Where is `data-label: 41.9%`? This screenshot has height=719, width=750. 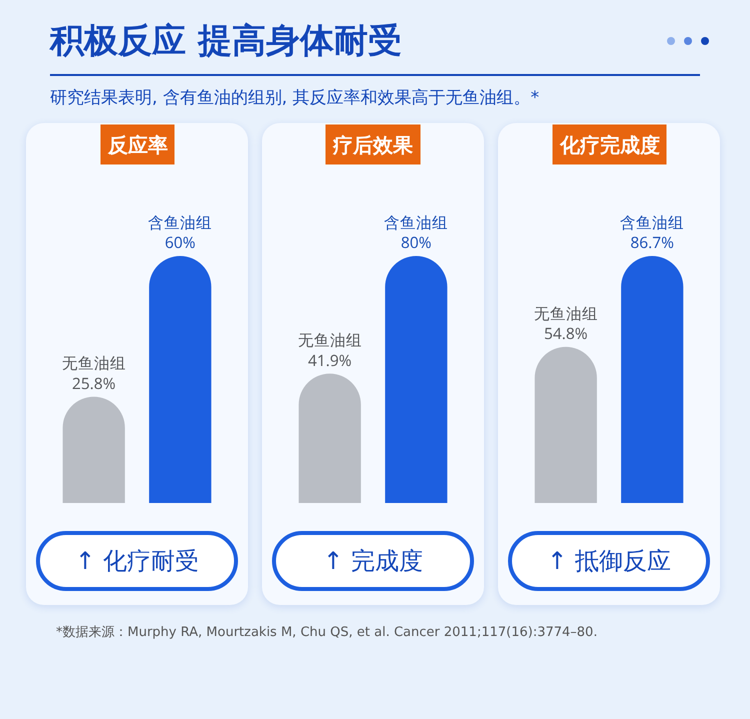
data-label: 41.9% is located at coordinates (330, 359).